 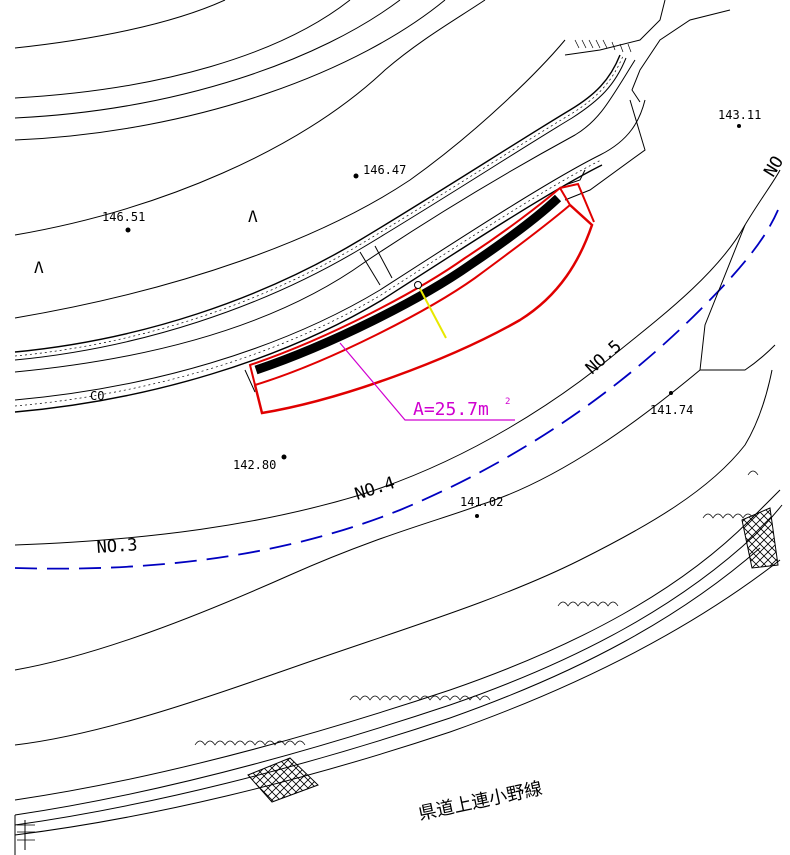 I want to click on area-polygon, so click(x=421, y=298).